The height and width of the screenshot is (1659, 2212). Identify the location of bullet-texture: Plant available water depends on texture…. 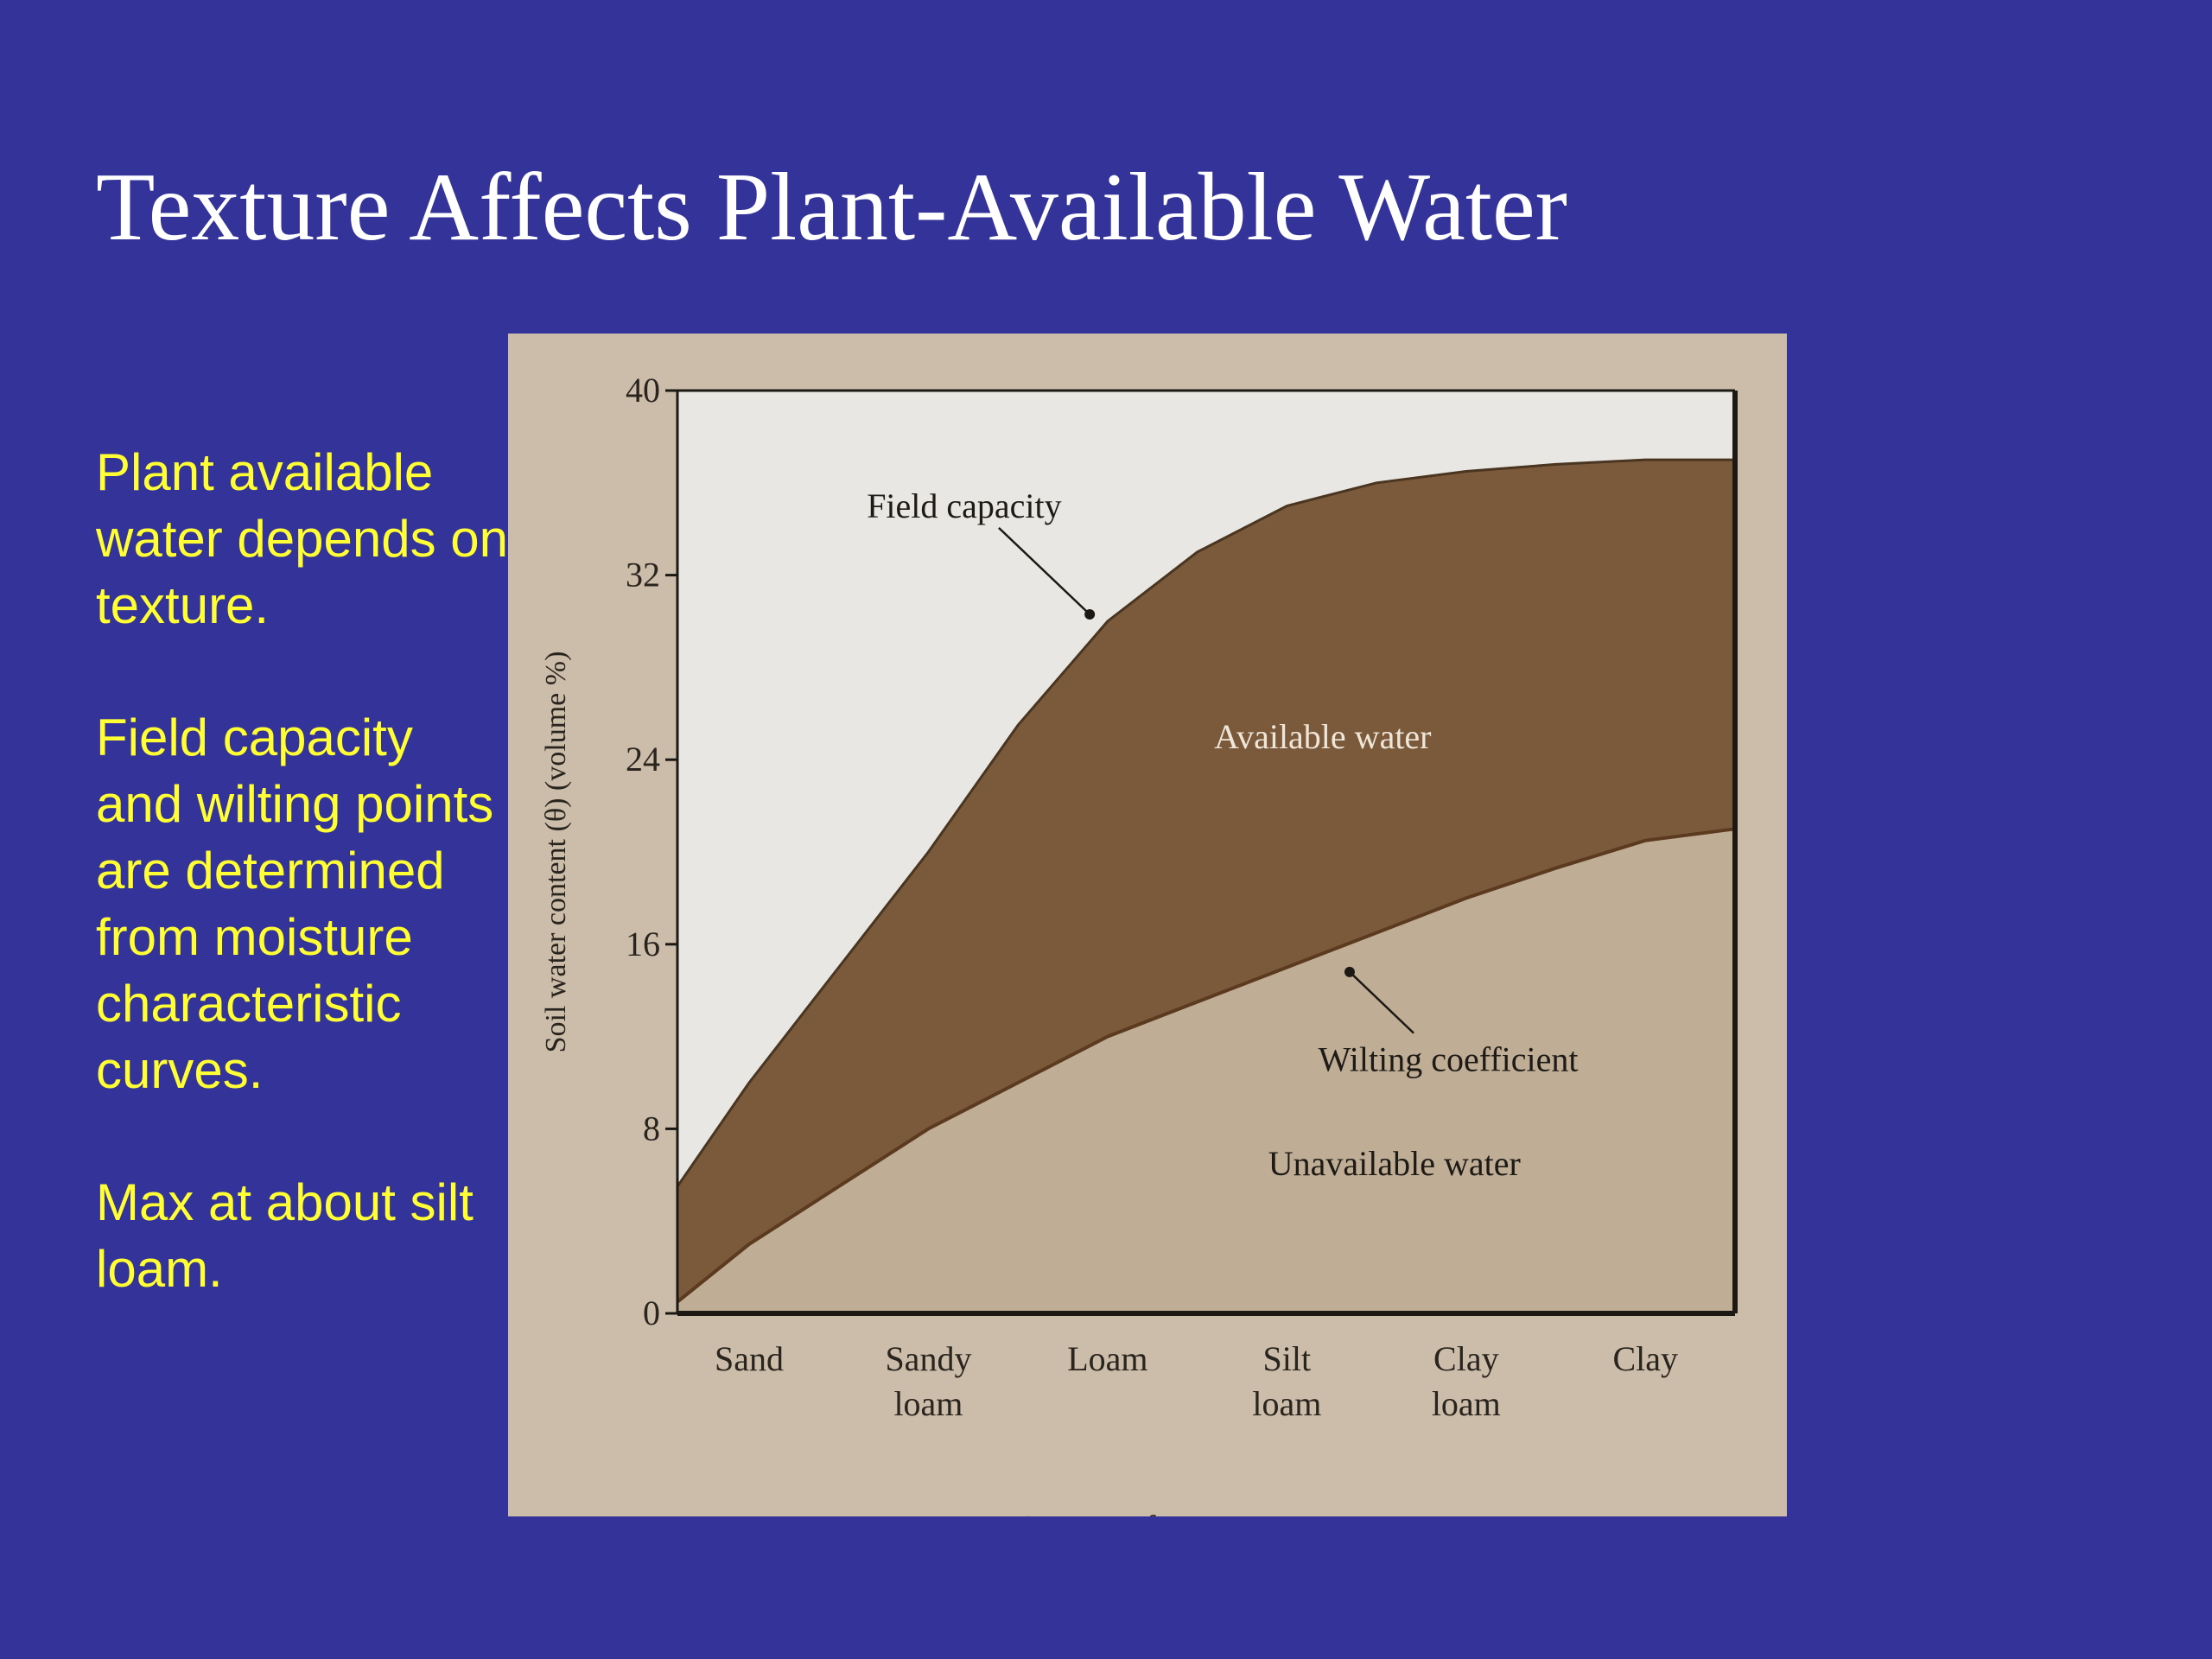
(302, 538).